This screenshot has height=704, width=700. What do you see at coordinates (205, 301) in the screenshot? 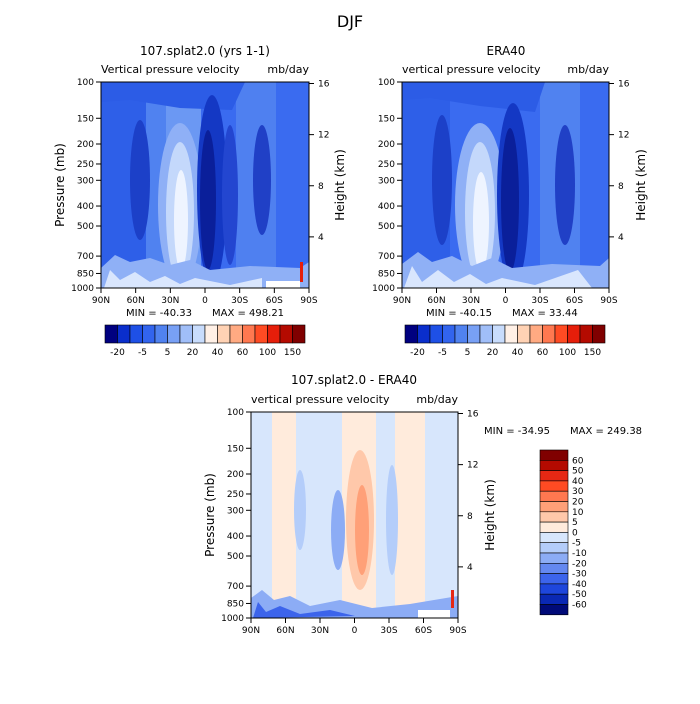
I see `panel-0-xtick-label: 0` at bounding box center [205, 301].